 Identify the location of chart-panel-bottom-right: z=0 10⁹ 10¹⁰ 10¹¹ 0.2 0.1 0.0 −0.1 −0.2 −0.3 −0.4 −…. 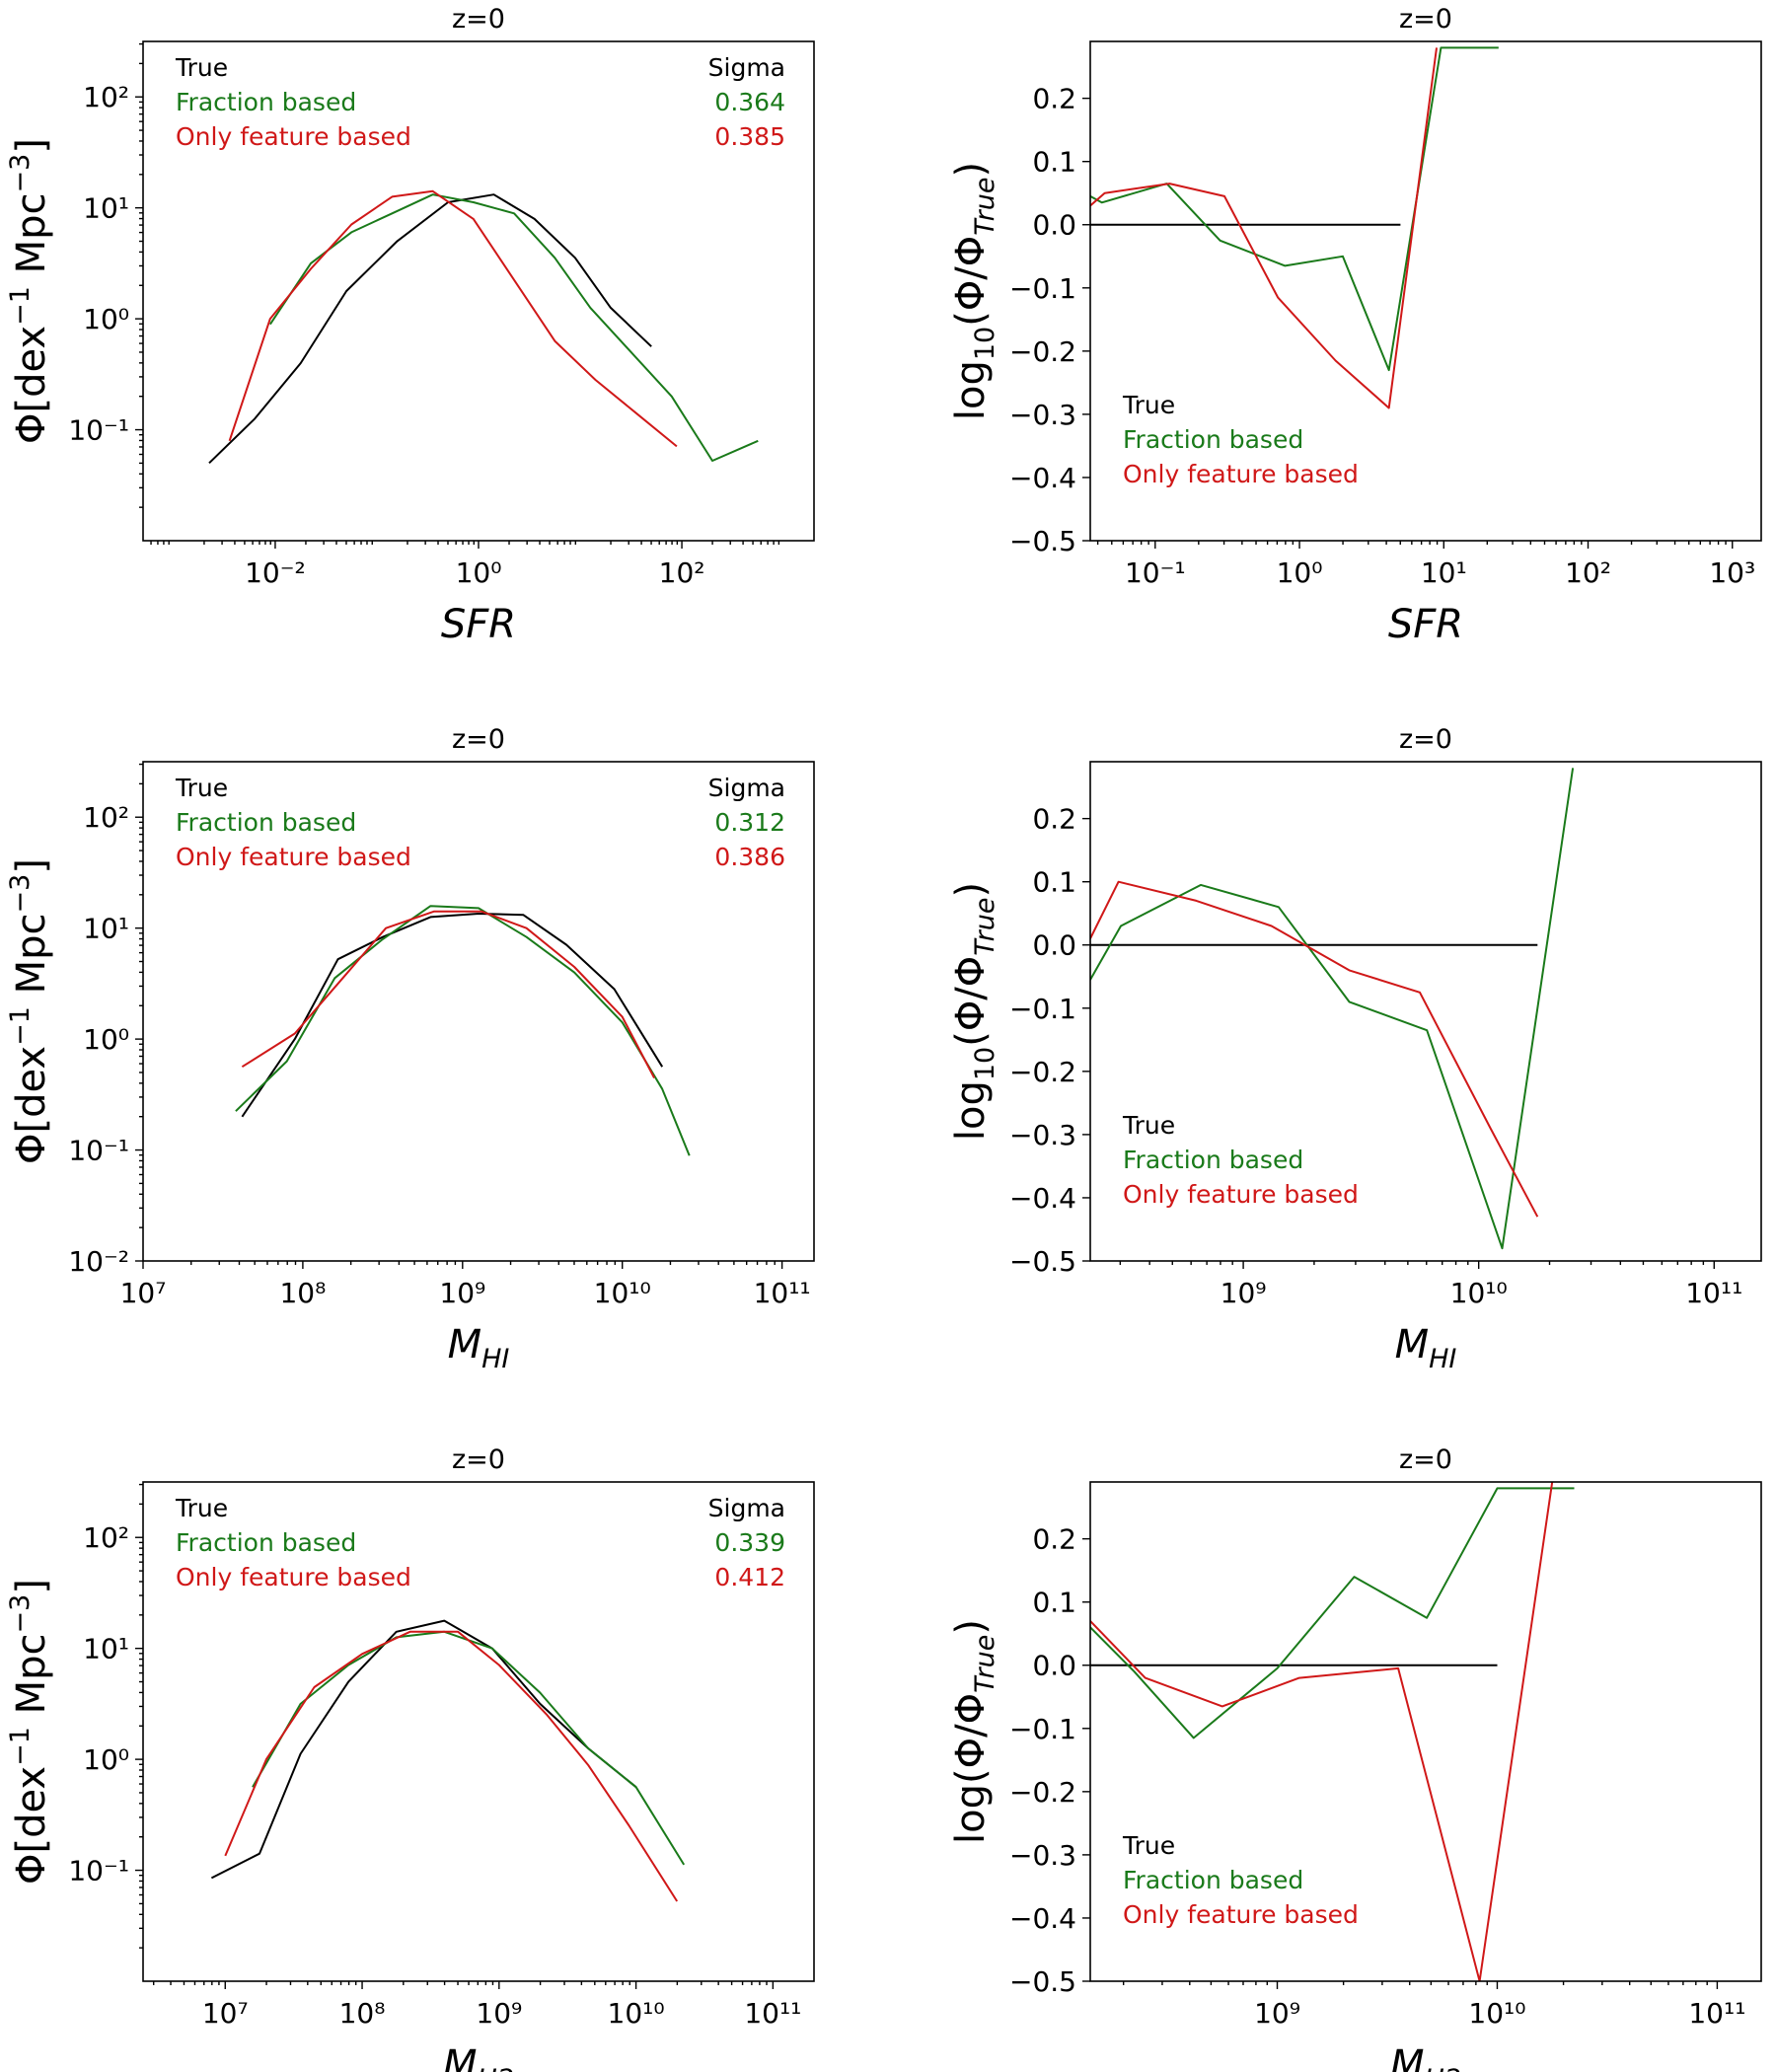
(1355, 1758).